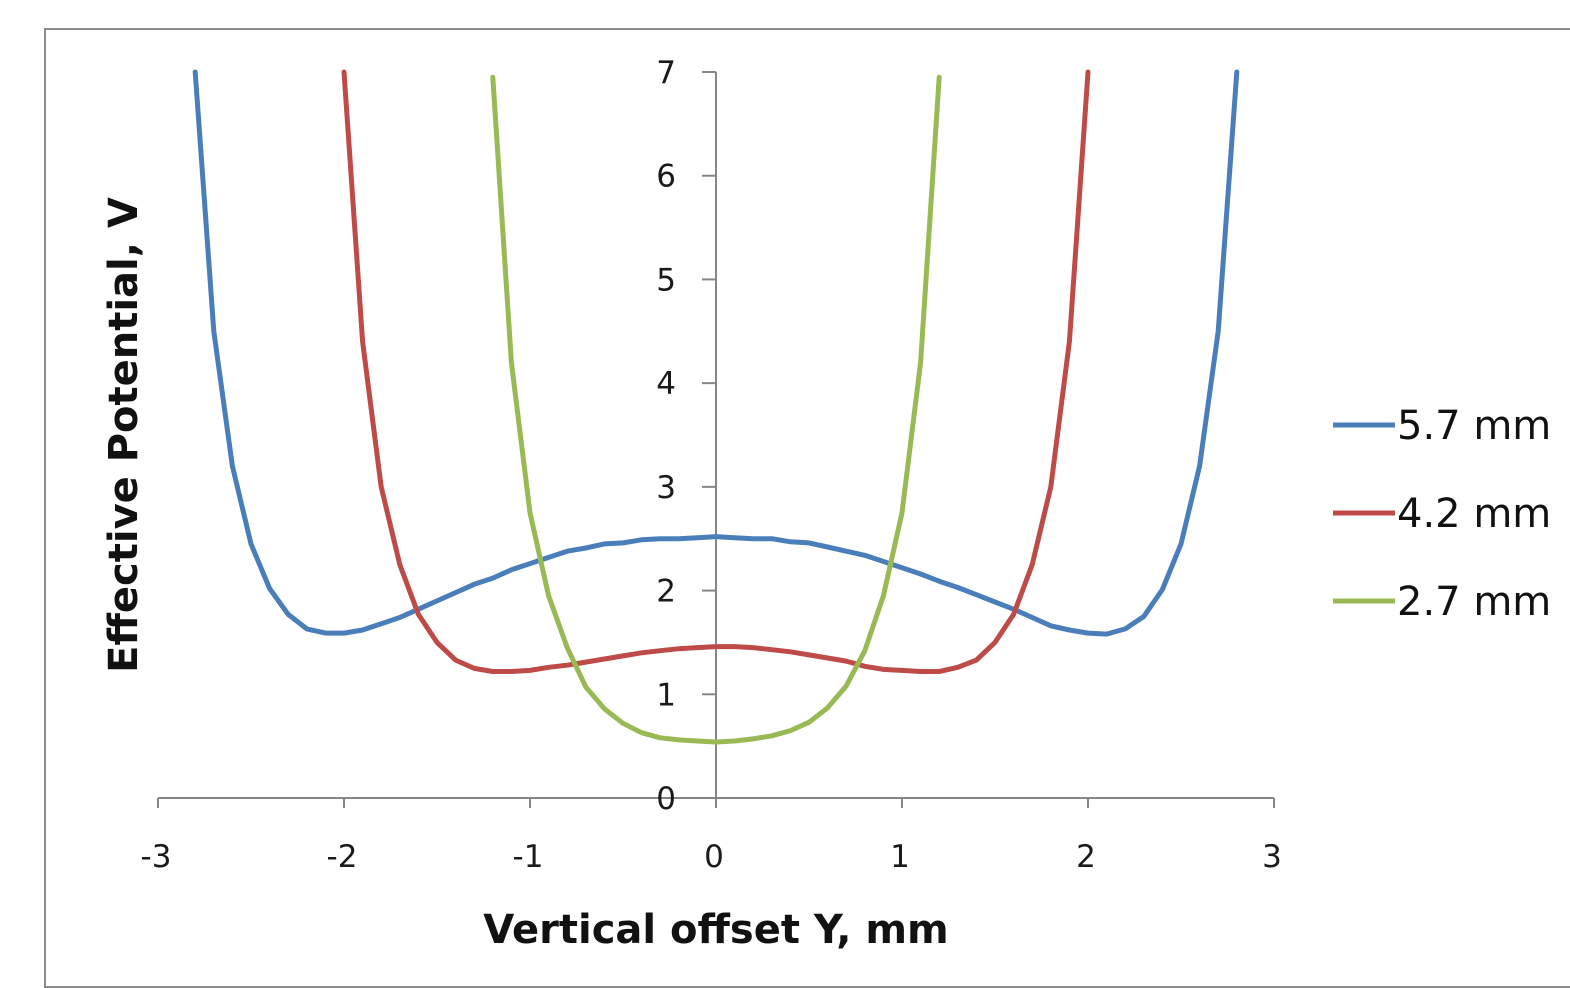 The width and height of the screenshot is (1570, 988). What do you see at coordinates (686, 436) in the screenshot?
I see `y-ticks: 0 1 2 3 4 5 6 7` at bounding box center [686, 436].